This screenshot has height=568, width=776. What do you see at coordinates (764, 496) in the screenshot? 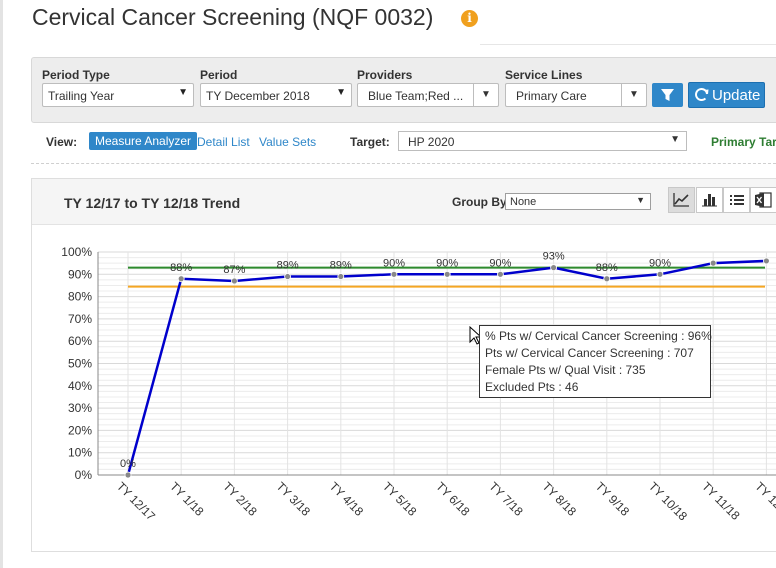
I see `x-tick-label: TY 12/` at bounding box center [764, 496].